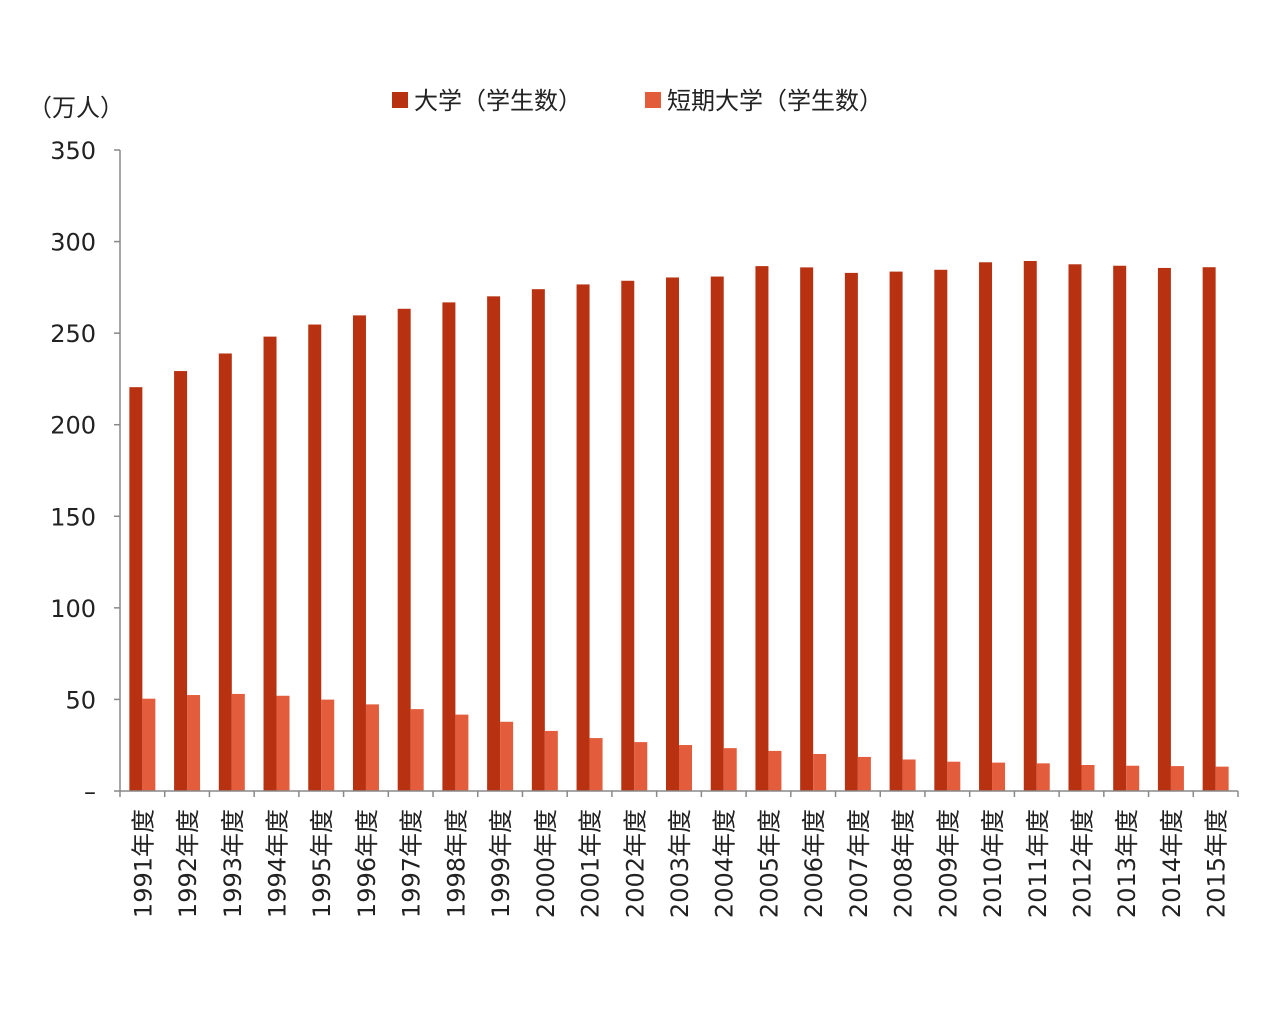  Describe the element at coordinates (501, 863) in the screenshot. I see `x-category-label: 1999年度` at that location.